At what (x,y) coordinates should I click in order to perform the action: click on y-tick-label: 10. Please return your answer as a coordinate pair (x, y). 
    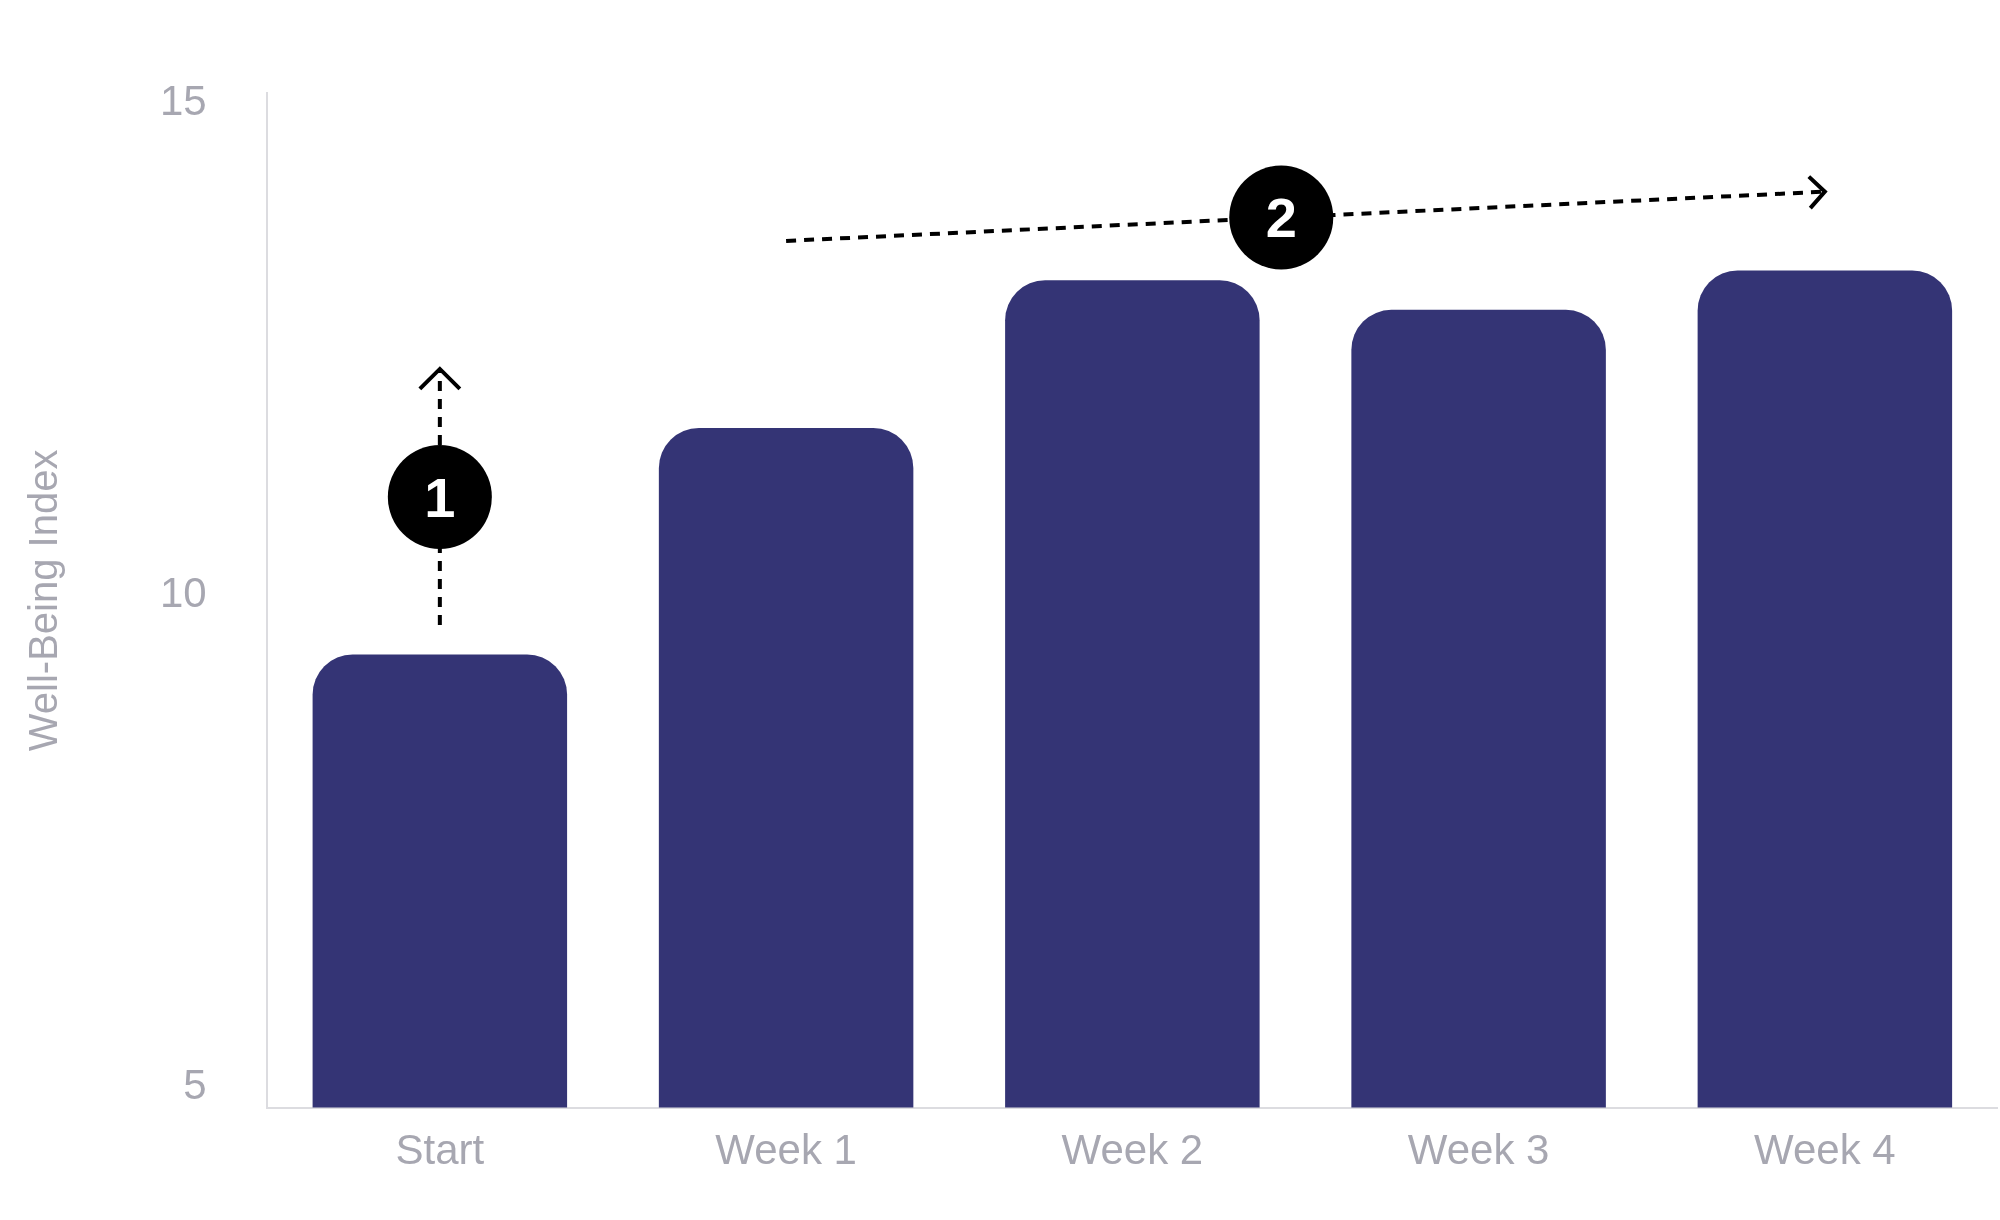
    Looking at the image, I should click on (183, 593).